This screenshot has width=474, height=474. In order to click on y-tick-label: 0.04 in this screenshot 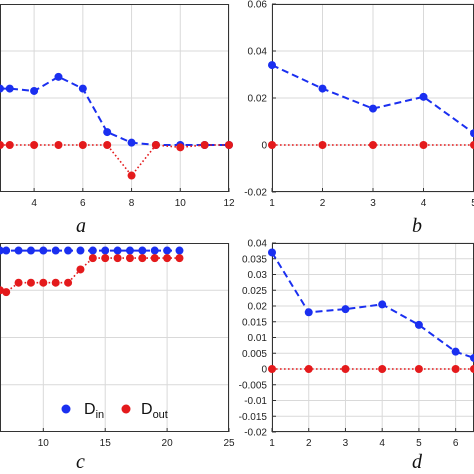, I will do `click(258, 52)`.